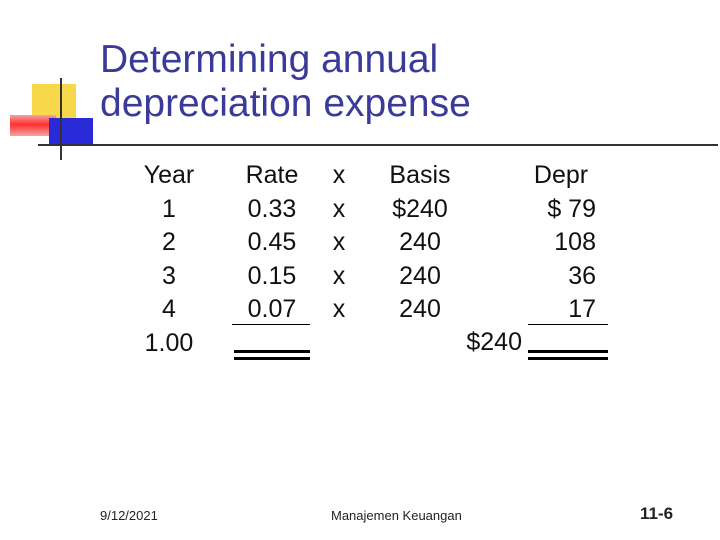  Describe the element at coordinates (271, 324) in the screenshot. I see `rate-underline` at that location.